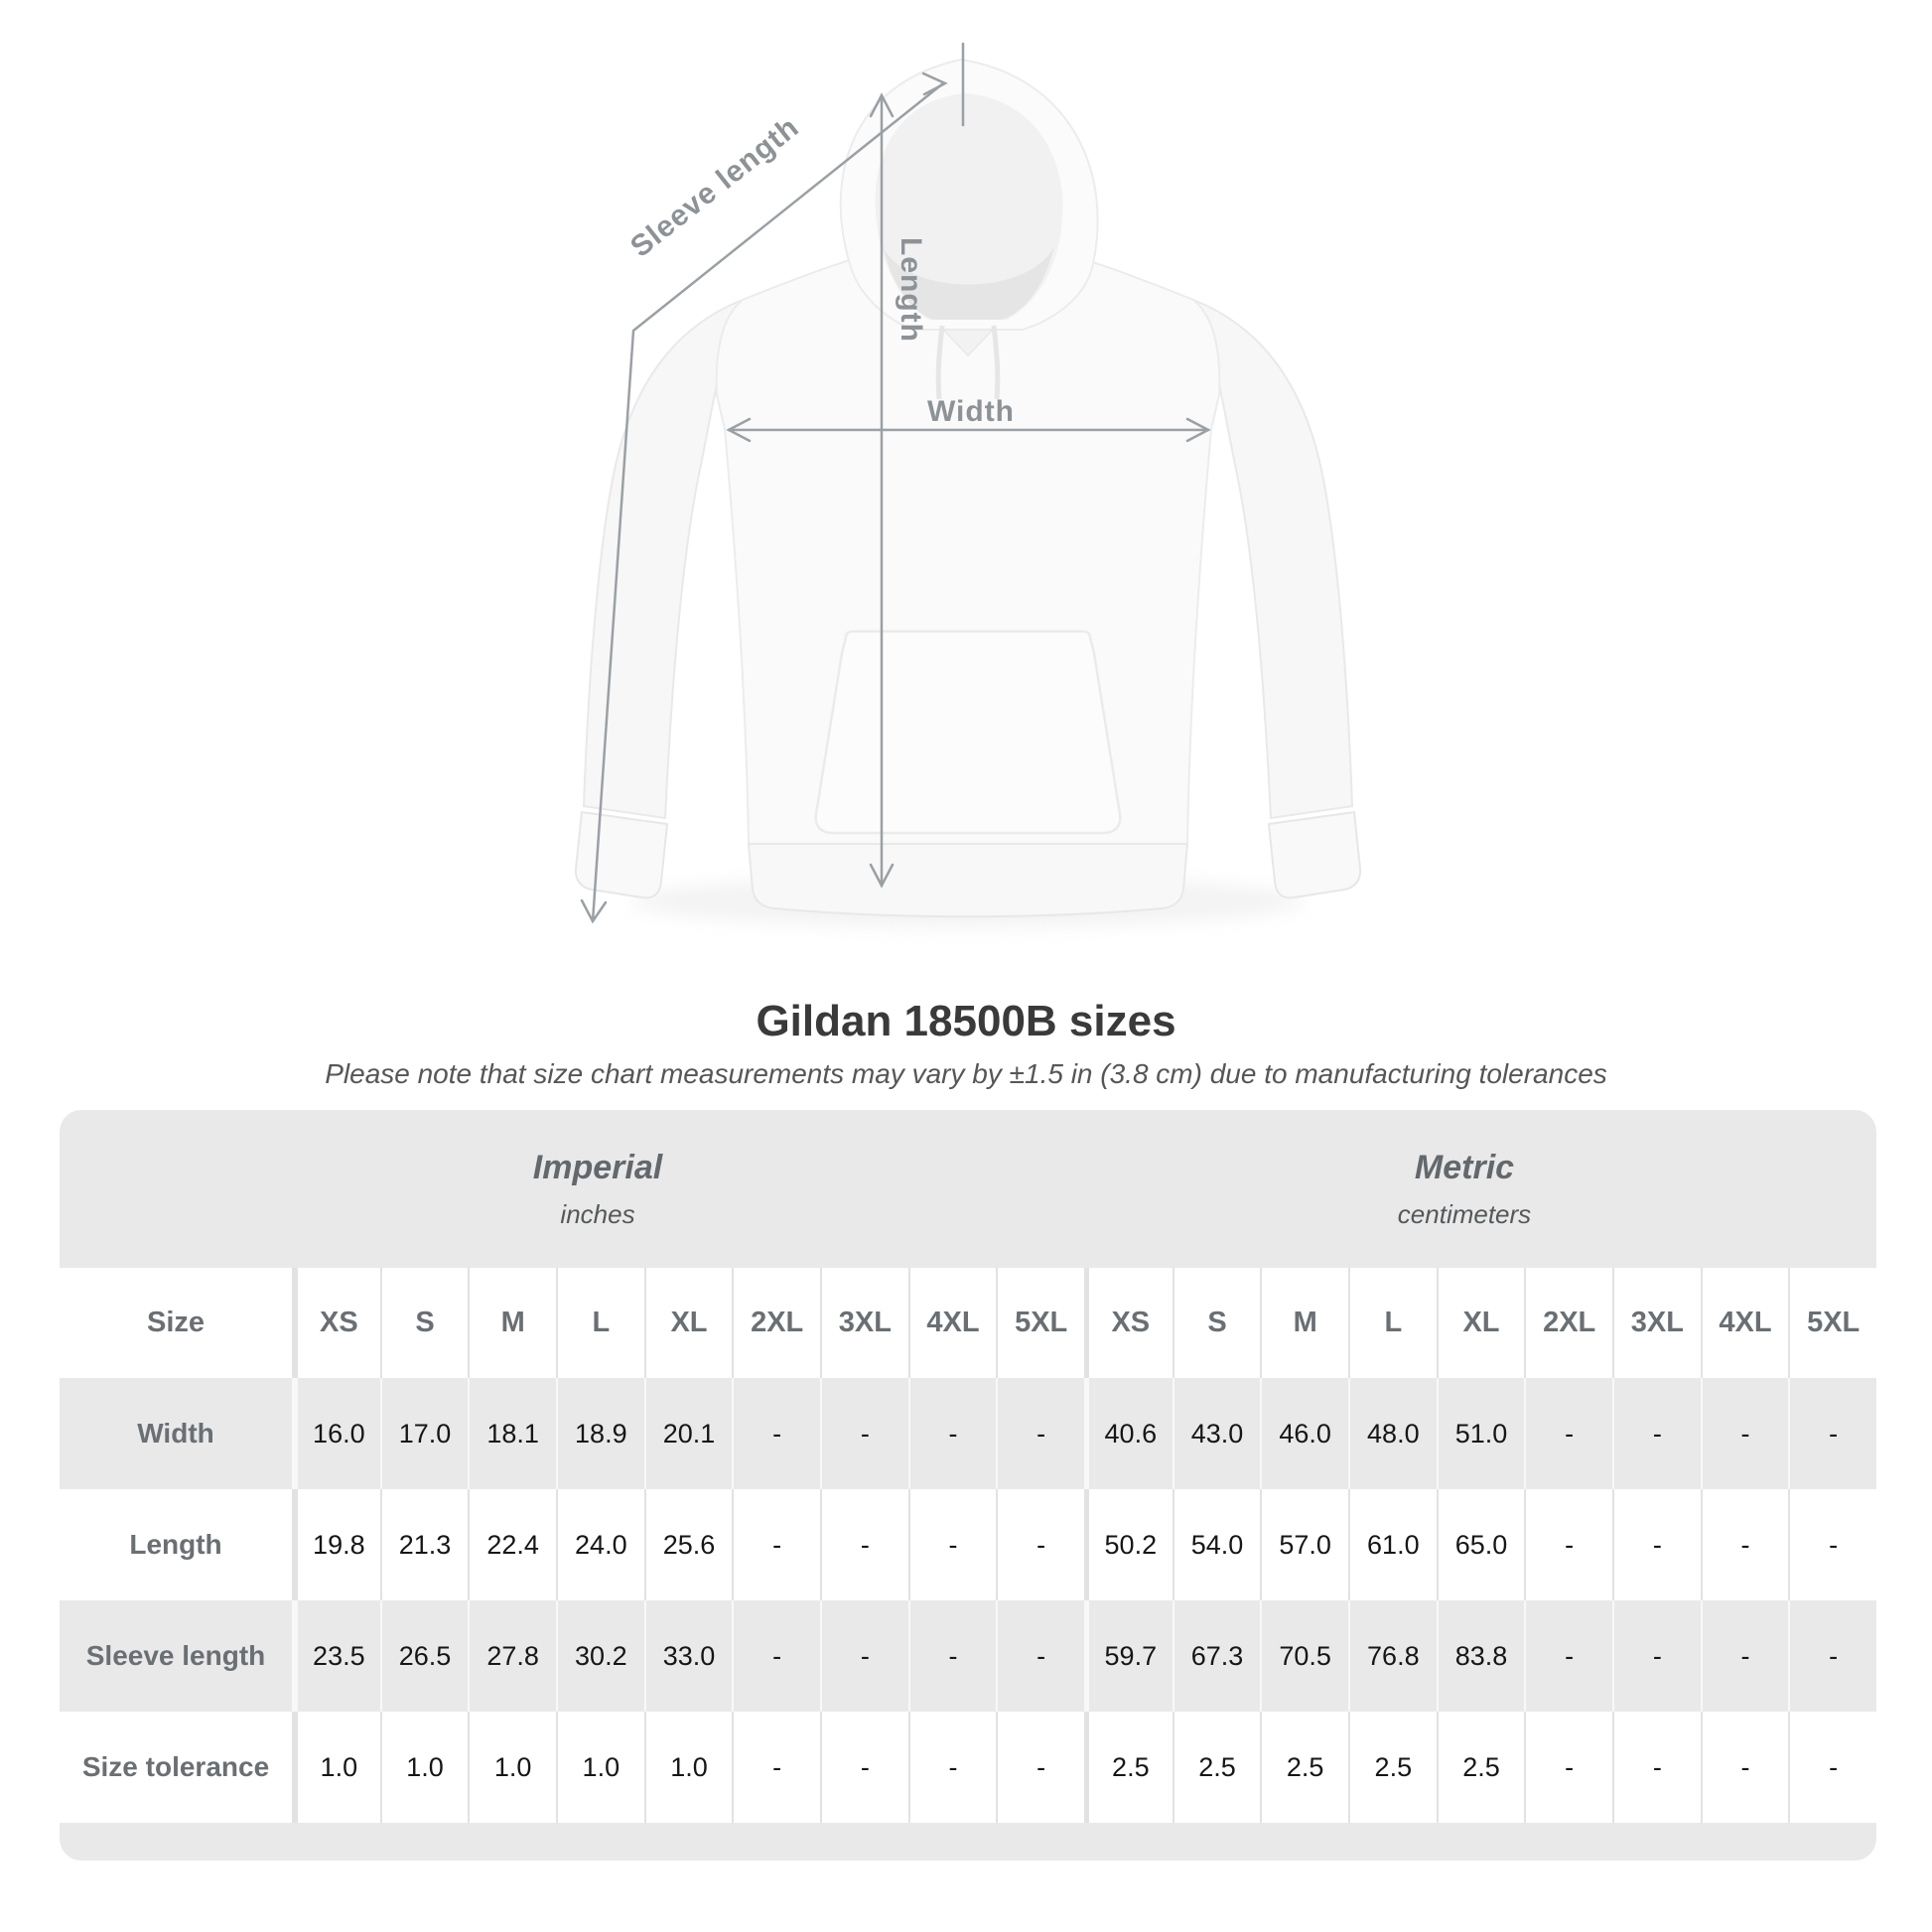  What do you see at coordinates (599, 1544) in the screenshot?
I see `length-value-cell: 24.0` at bounding box center [599, 1544].